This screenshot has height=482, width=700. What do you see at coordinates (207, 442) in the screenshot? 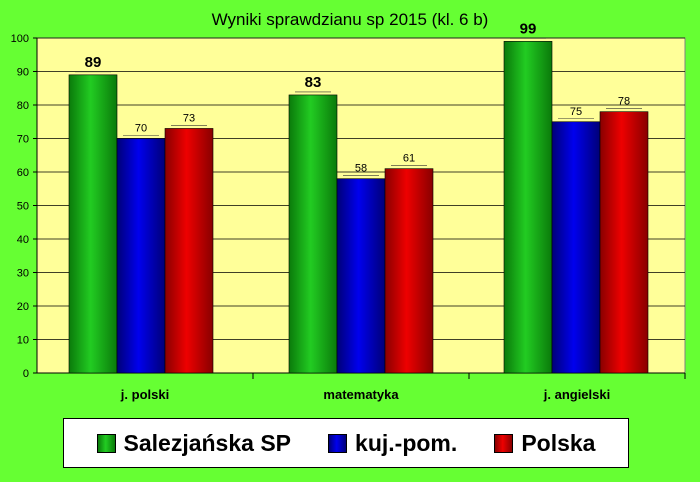
I see `legend-label-salezjanska: Salezjańska SP` at bounding box center [207, 442].